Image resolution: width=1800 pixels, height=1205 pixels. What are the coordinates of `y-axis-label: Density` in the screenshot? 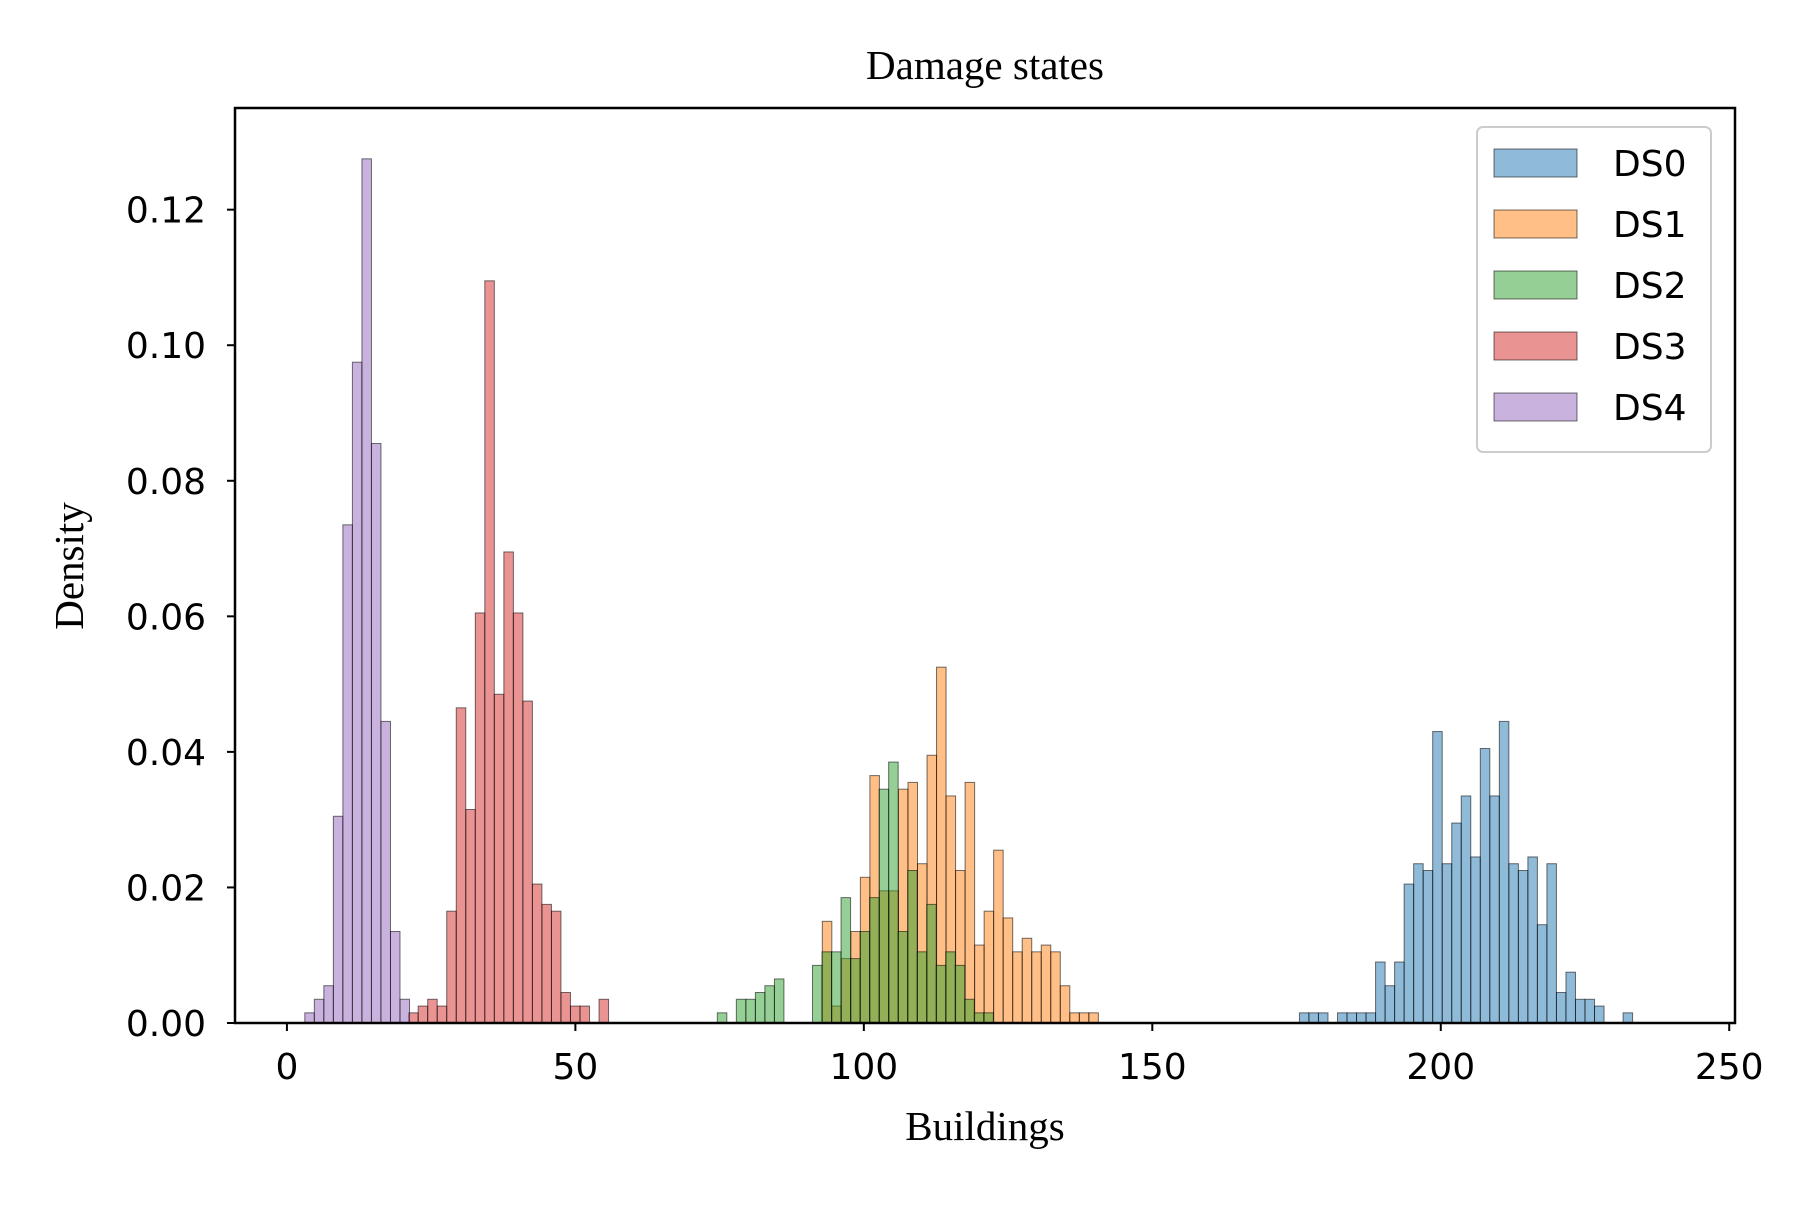 It's located at (69, 566).